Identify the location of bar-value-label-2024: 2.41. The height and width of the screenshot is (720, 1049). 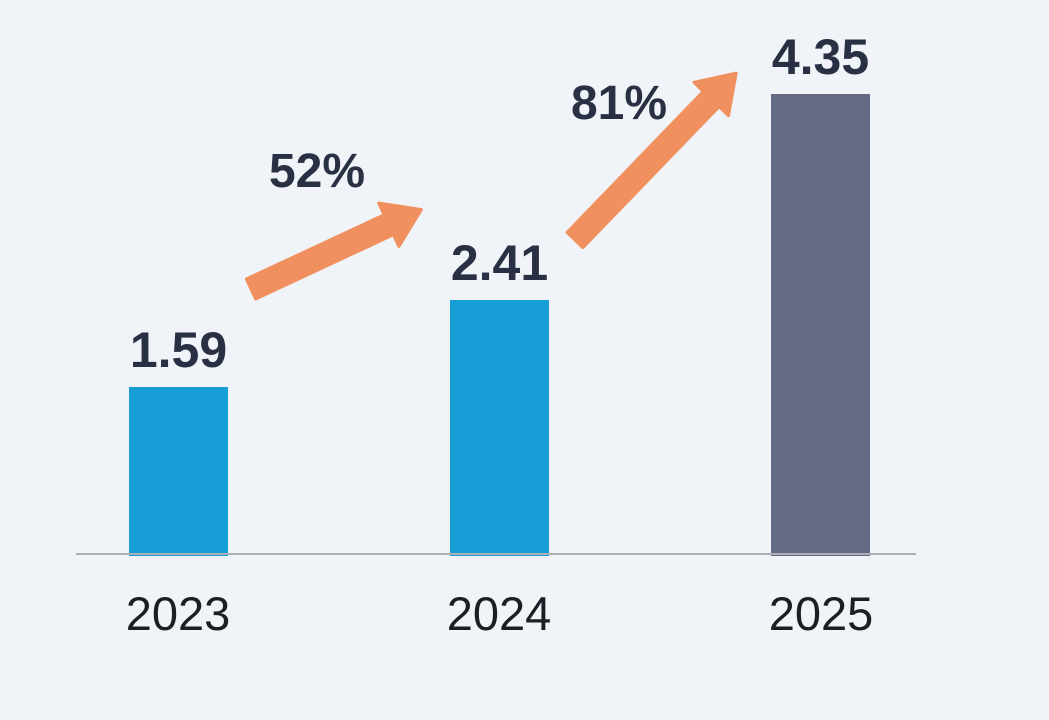
(499, 263).